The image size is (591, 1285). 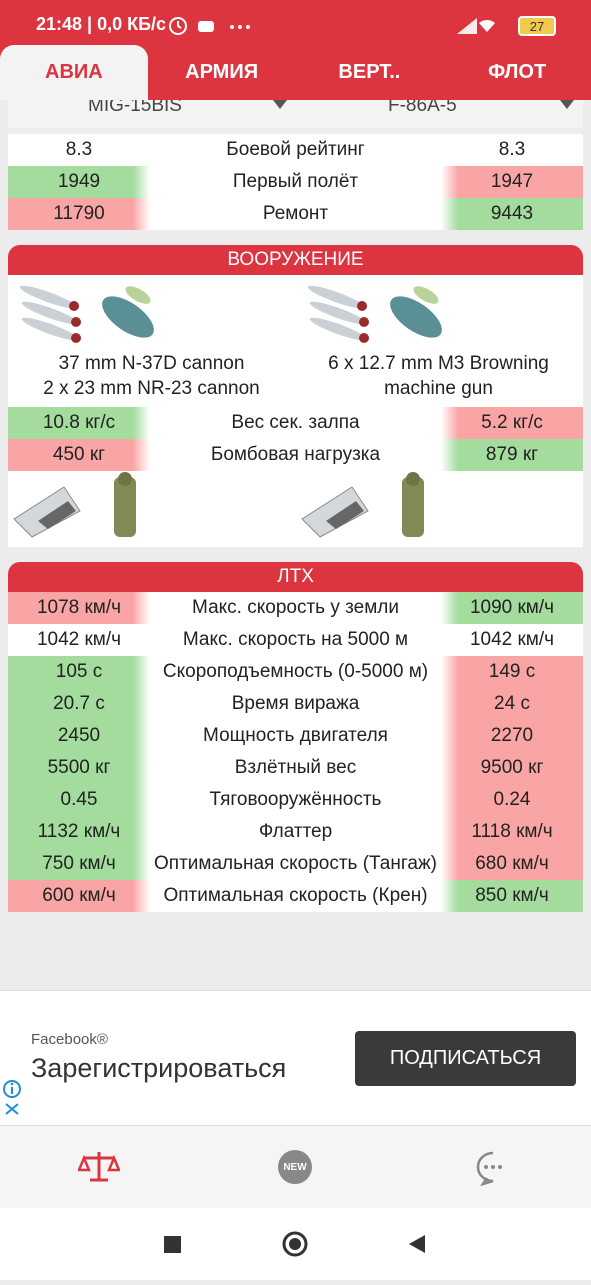 What do you see at coordinates (79, 640) in the screenshot?
I see `left-value: 1042 км/ч` at bounding box center [79, 640].